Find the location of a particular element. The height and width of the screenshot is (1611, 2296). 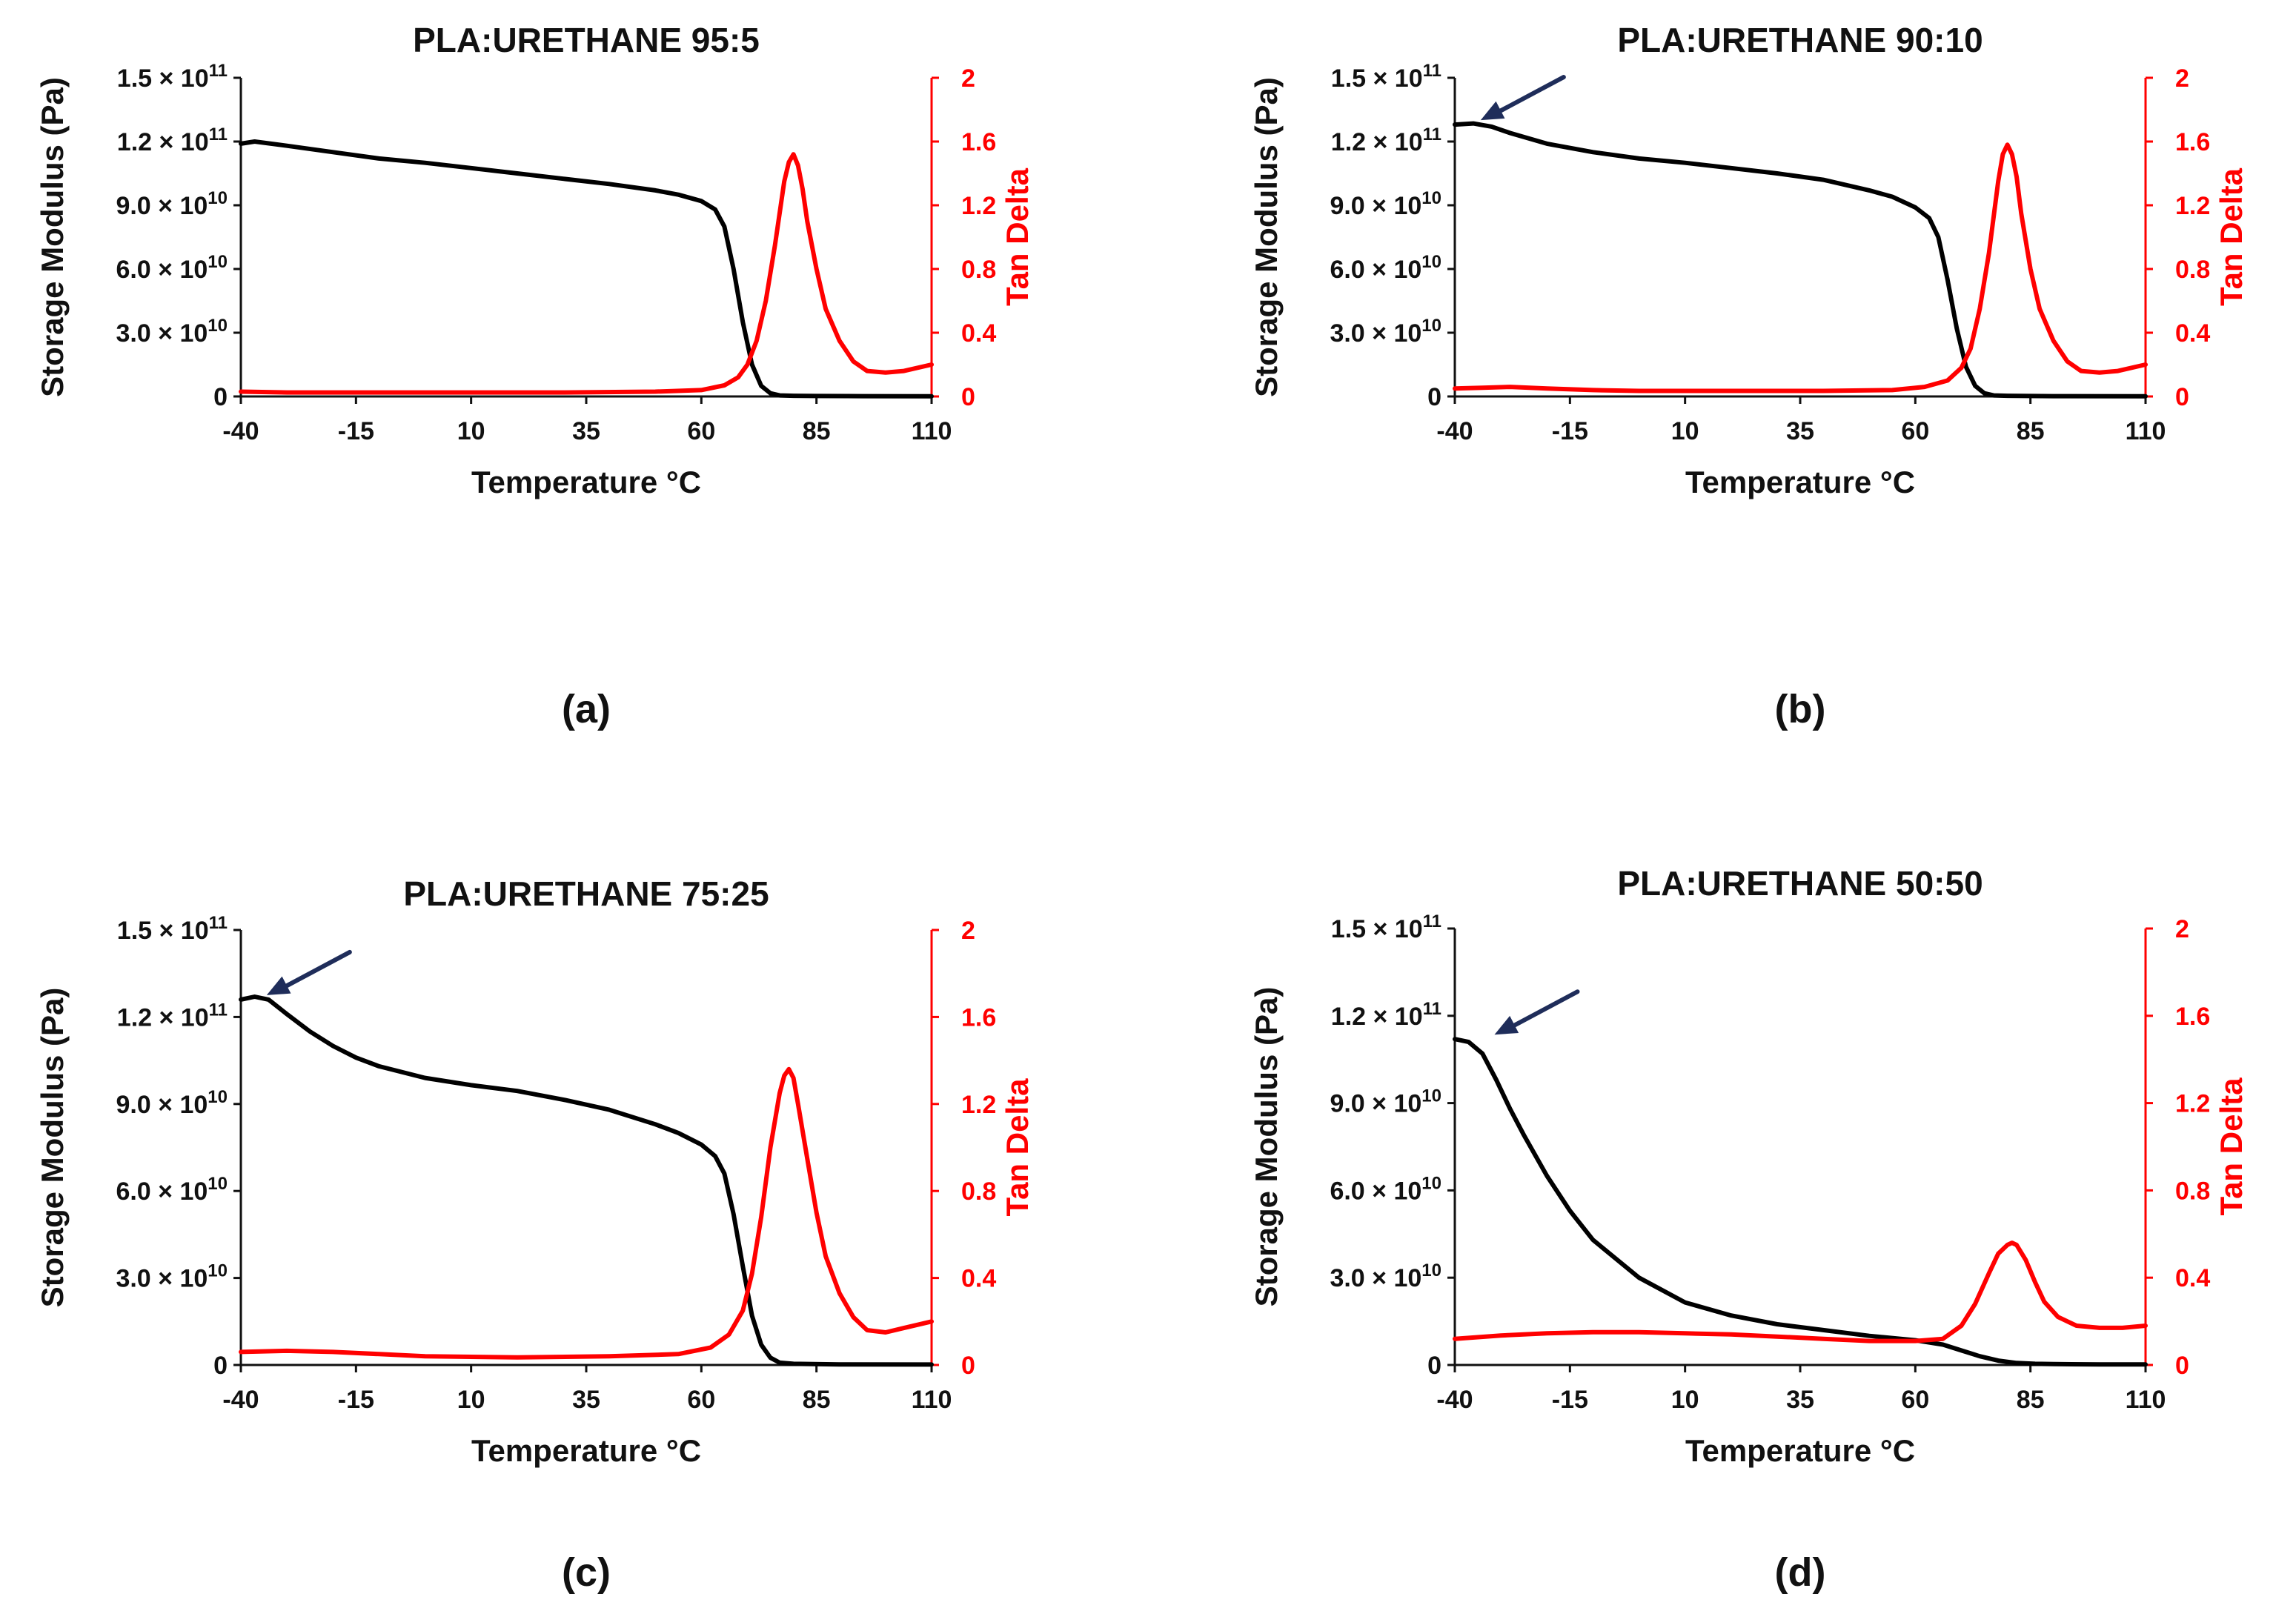

y-left-tick-label: 1.5 × 10¹¹ is located at coordinates (172, 77).